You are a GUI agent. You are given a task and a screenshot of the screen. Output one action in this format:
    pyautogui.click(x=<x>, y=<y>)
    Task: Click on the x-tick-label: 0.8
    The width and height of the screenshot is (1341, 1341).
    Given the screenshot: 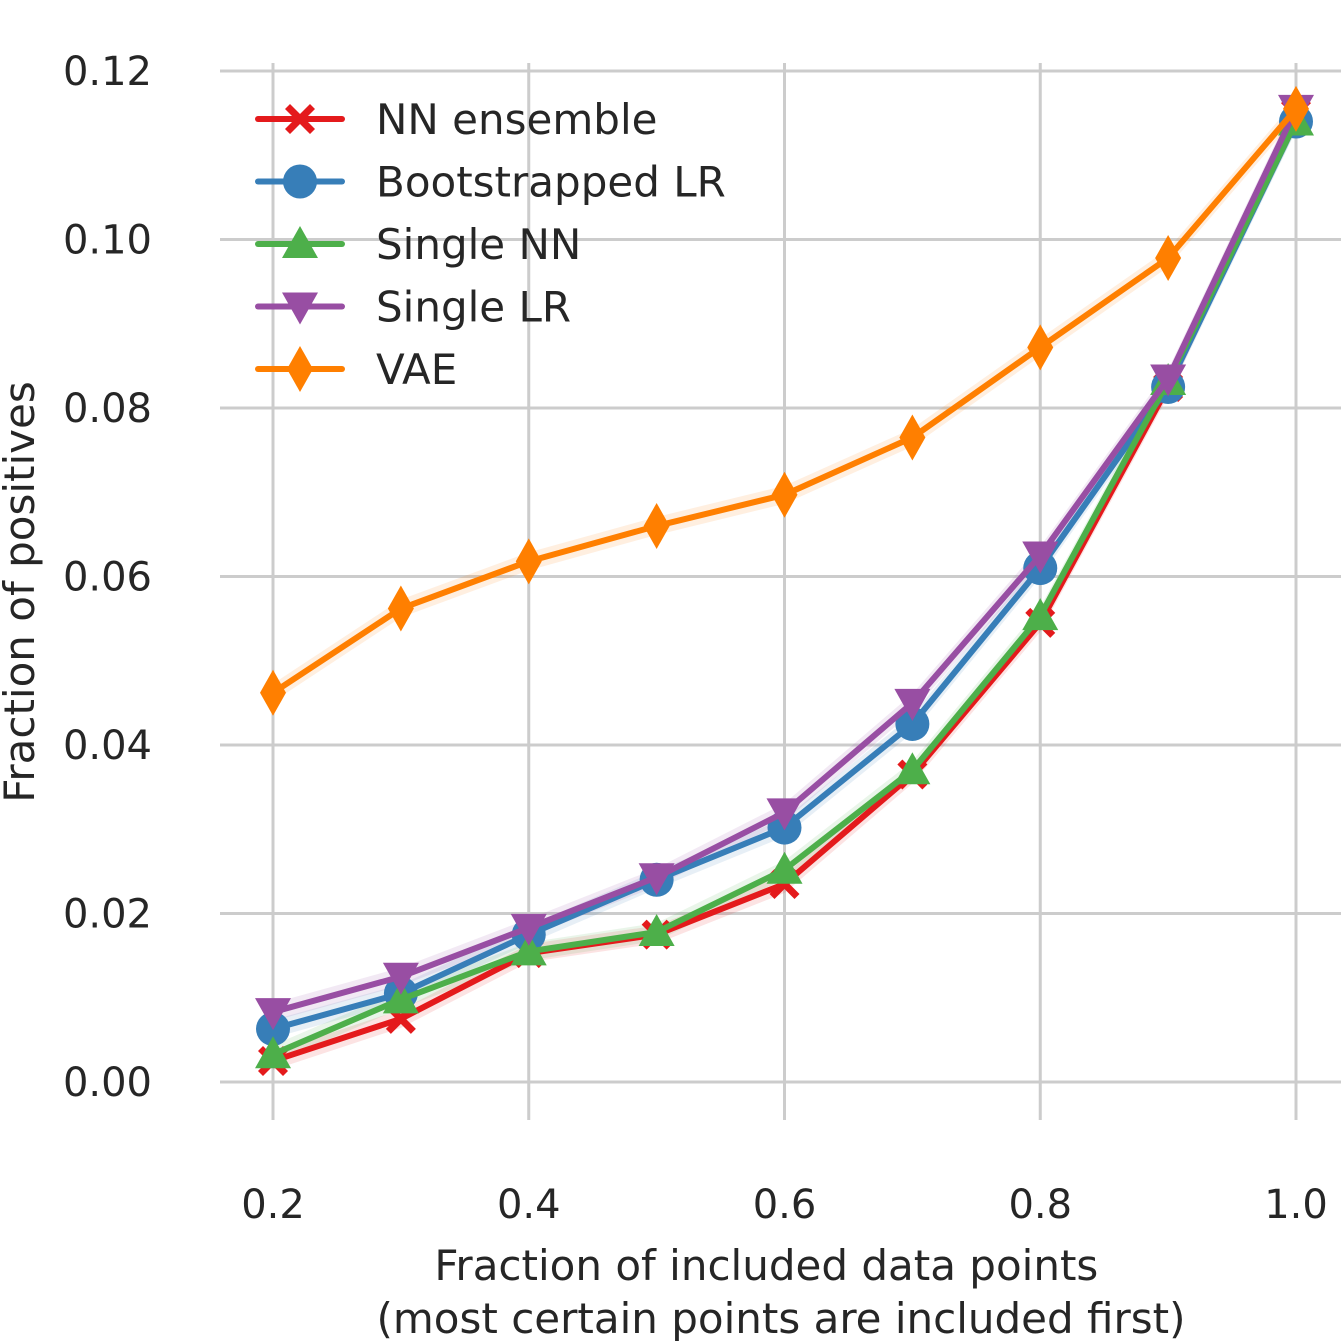 What is the action you would take?
    pyautogui.click(x=1040, y=1205)
    